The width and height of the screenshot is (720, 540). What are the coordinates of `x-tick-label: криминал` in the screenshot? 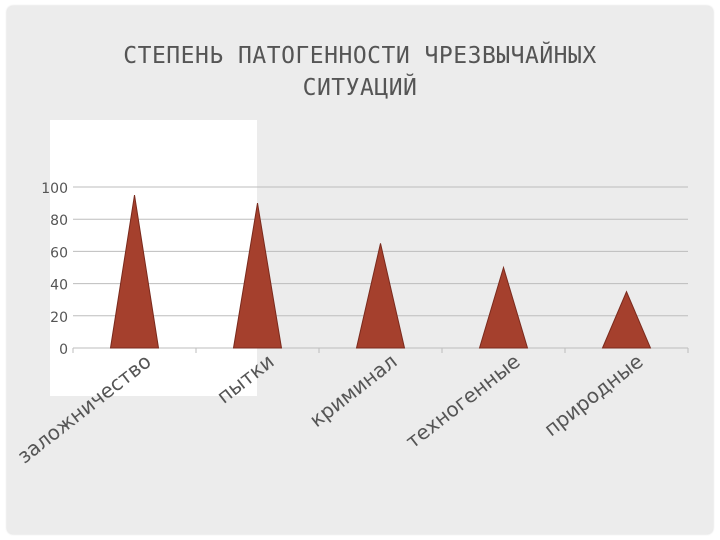 It's located at (353, 390).